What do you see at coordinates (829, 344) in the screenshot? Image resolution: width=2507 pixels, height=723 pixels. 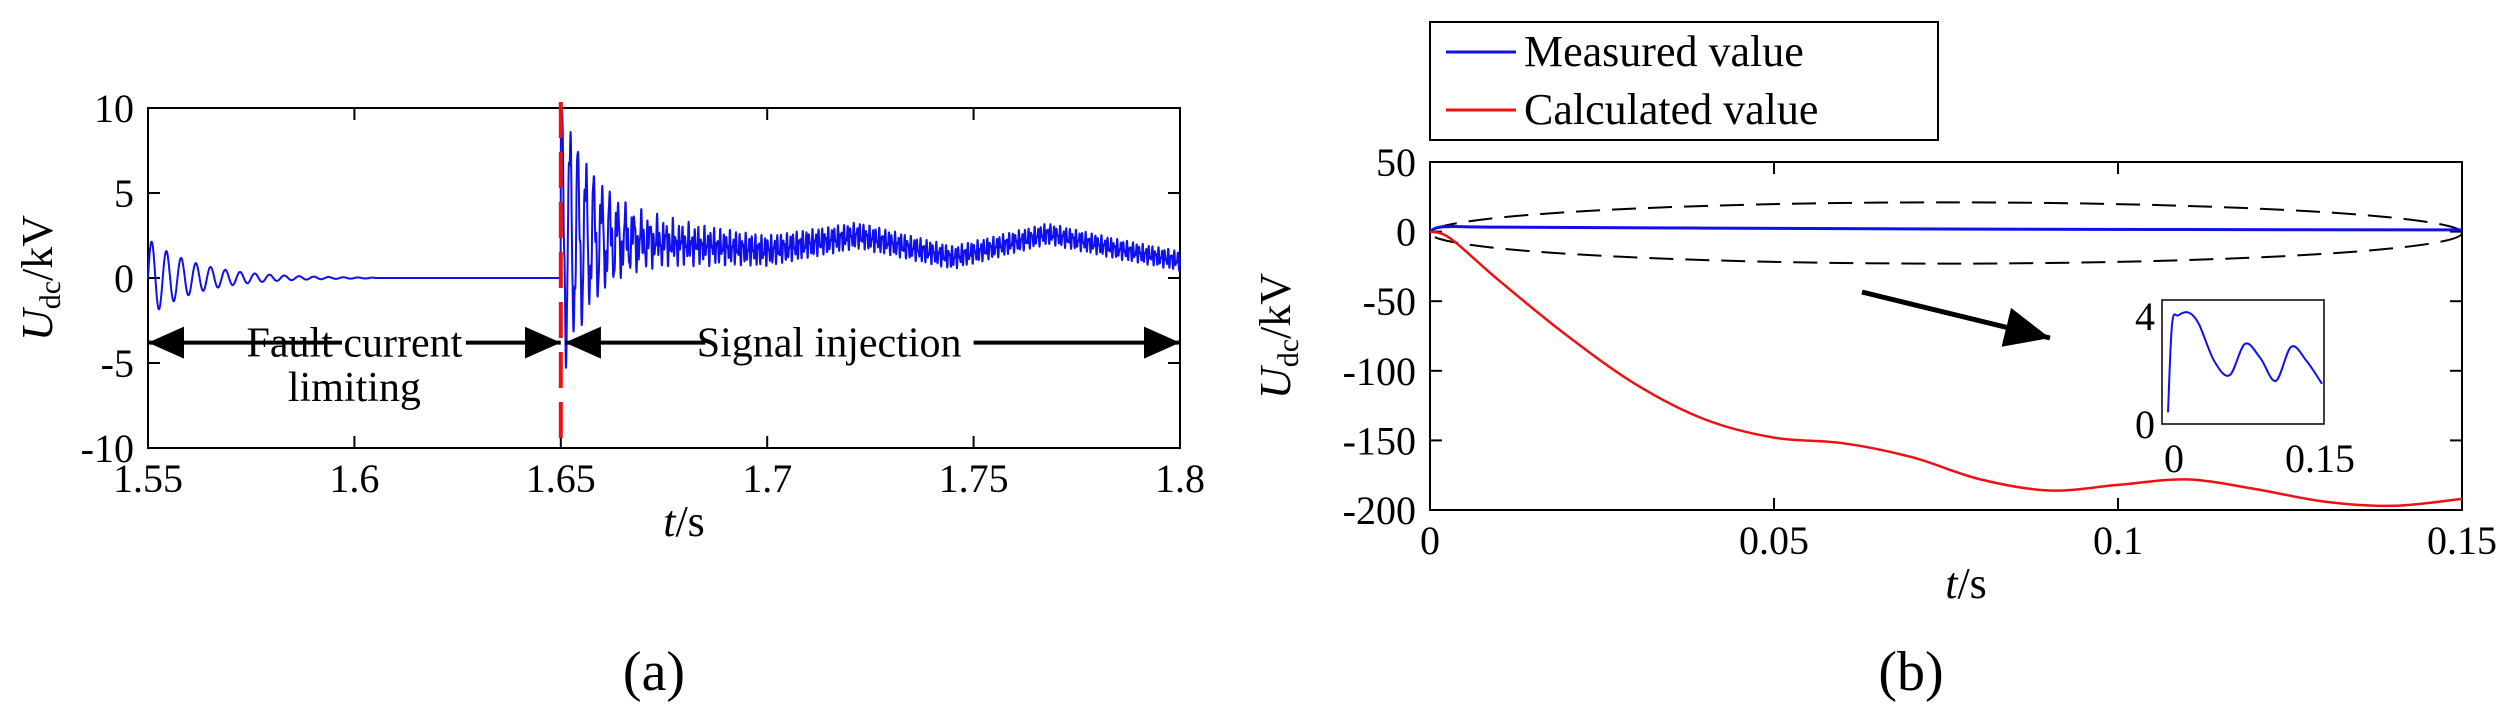 I see `annotation-text: Signal injection` at bounding box center [829, 344].